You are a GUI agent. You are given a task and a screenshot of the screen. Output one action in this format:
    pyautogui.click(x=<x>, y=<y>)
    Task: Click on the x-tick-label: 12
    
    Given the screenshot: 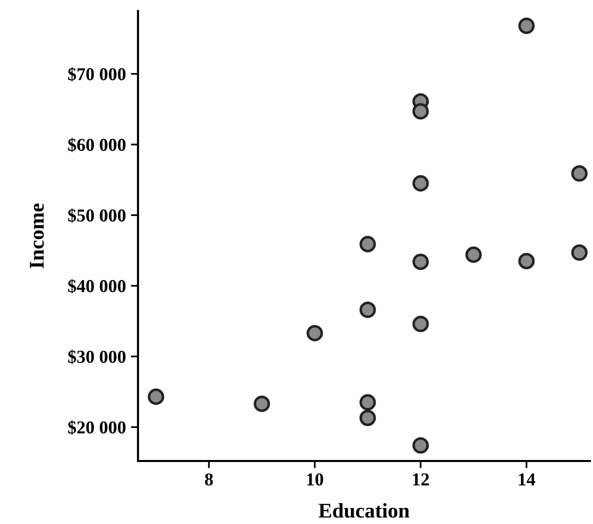 What is the action you would take?
    pyautogui.click(x=421, y=479)
    